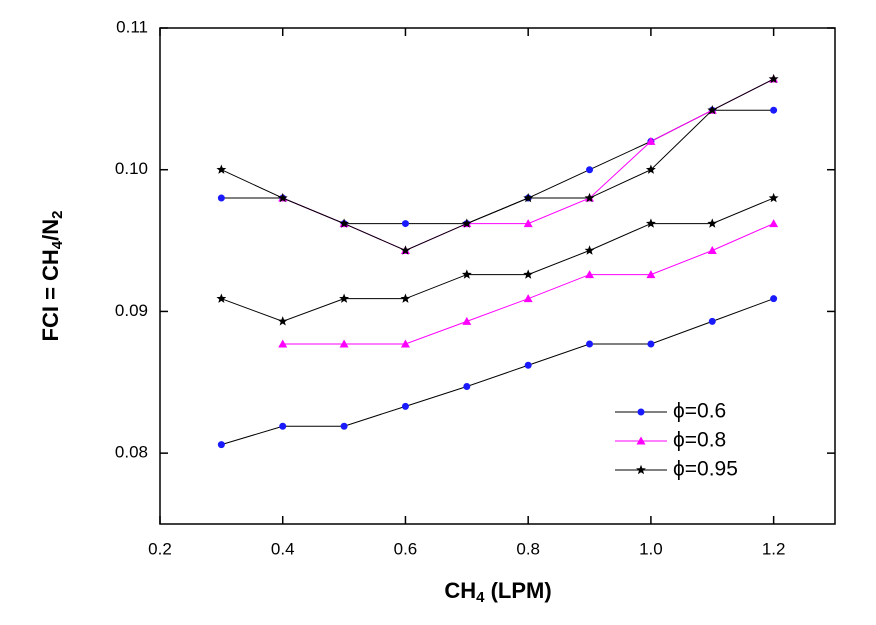  Describe the element at coordinates (57, 244) in the screenshot. I see `y-label-sub: 4` at that location.